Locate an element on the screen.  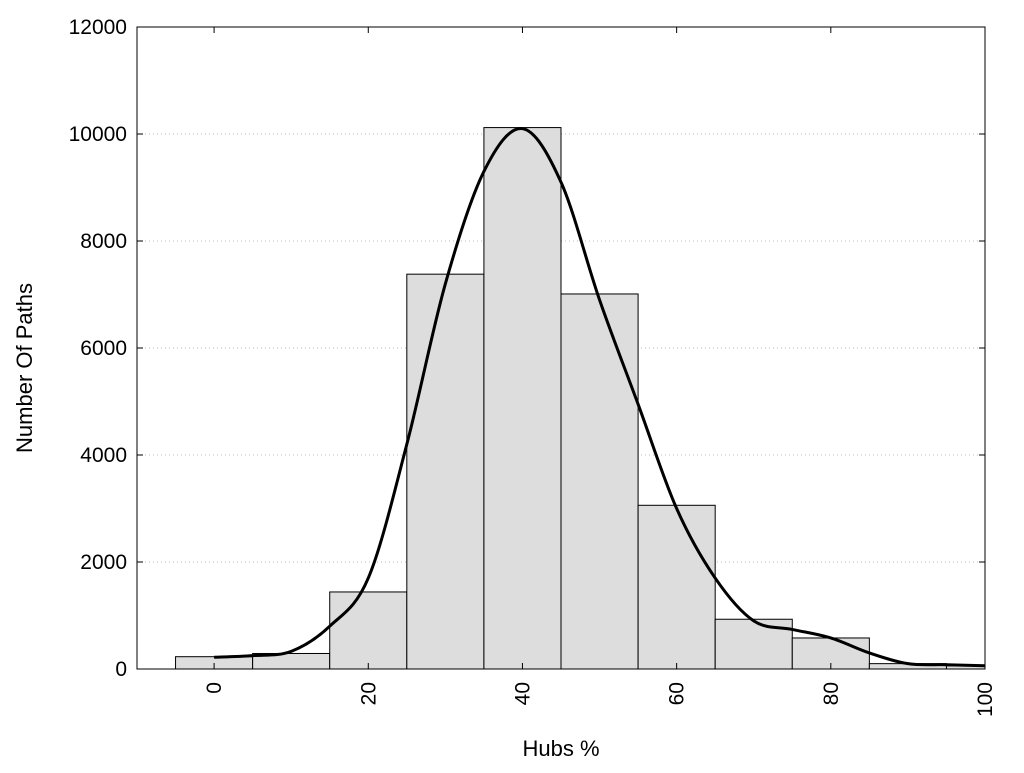
y-tick-label: 12000 is located at coordinates (98, 27).